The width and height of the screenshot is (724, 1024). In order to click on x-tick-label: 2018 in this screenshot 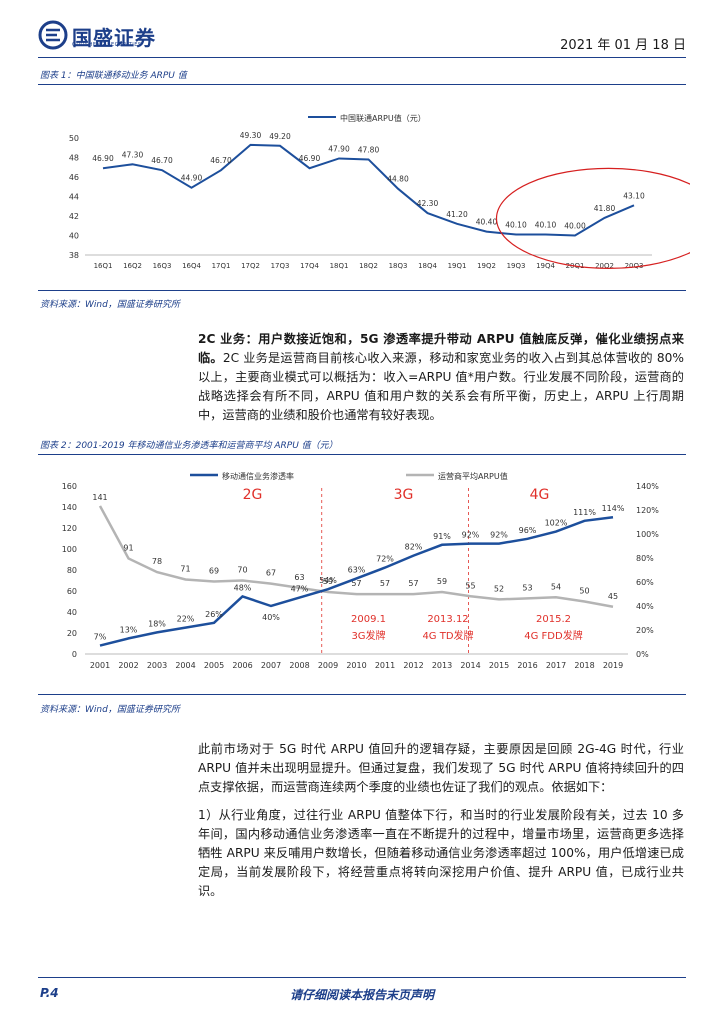, I will do `click(584, 665)`.